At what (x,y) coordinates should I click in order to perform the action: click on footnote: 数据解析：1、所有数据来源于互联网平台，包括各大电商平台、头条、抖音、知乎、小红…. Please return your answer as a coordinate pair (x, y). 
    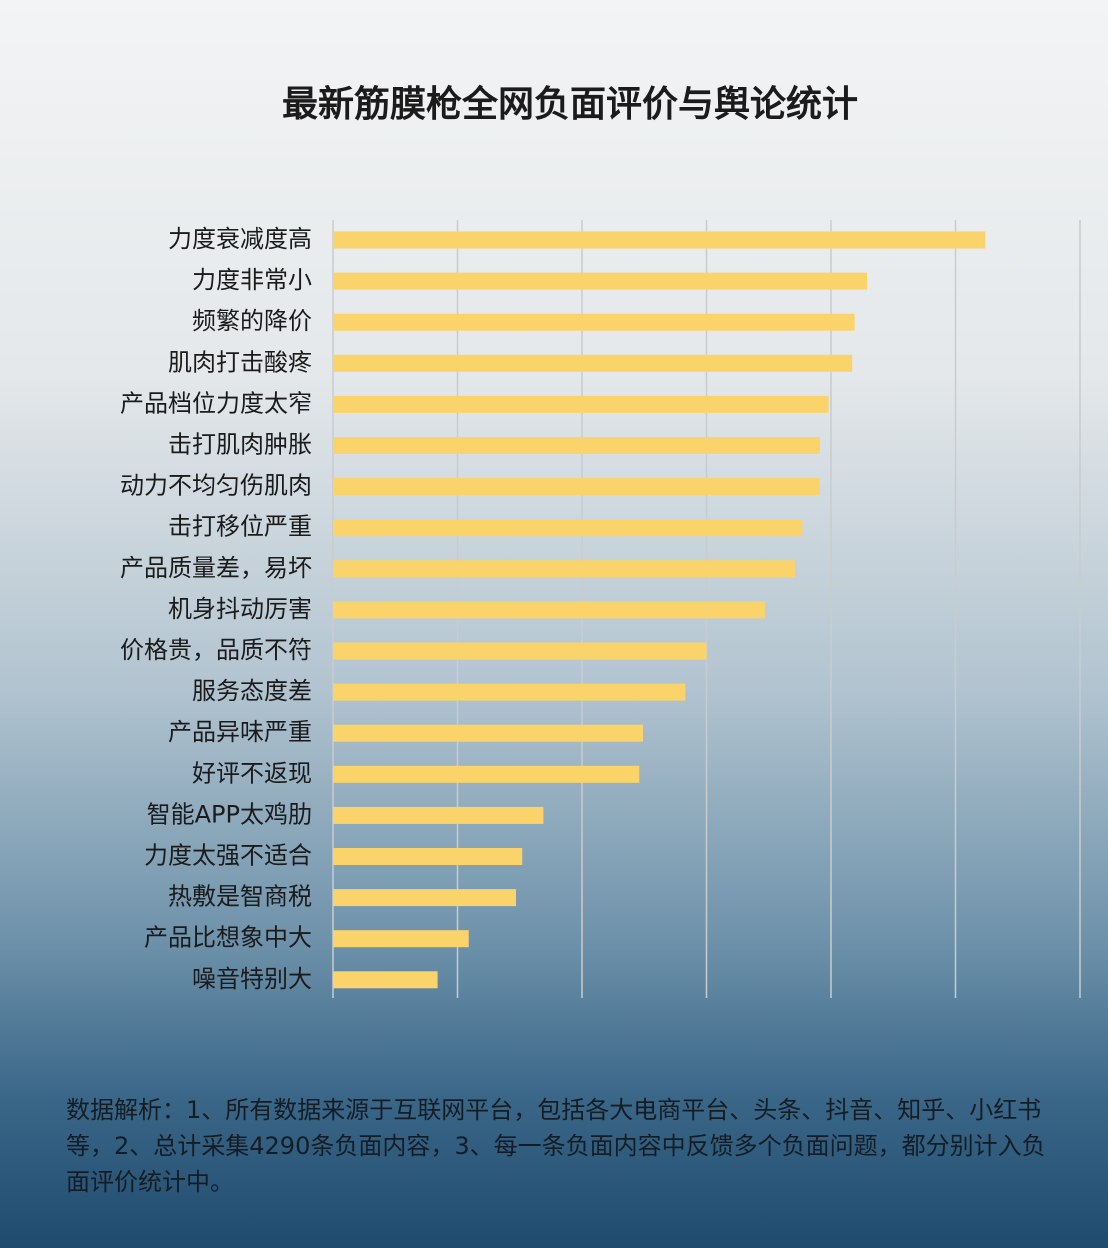
    Looking at the image, I should click on (556, 1146).